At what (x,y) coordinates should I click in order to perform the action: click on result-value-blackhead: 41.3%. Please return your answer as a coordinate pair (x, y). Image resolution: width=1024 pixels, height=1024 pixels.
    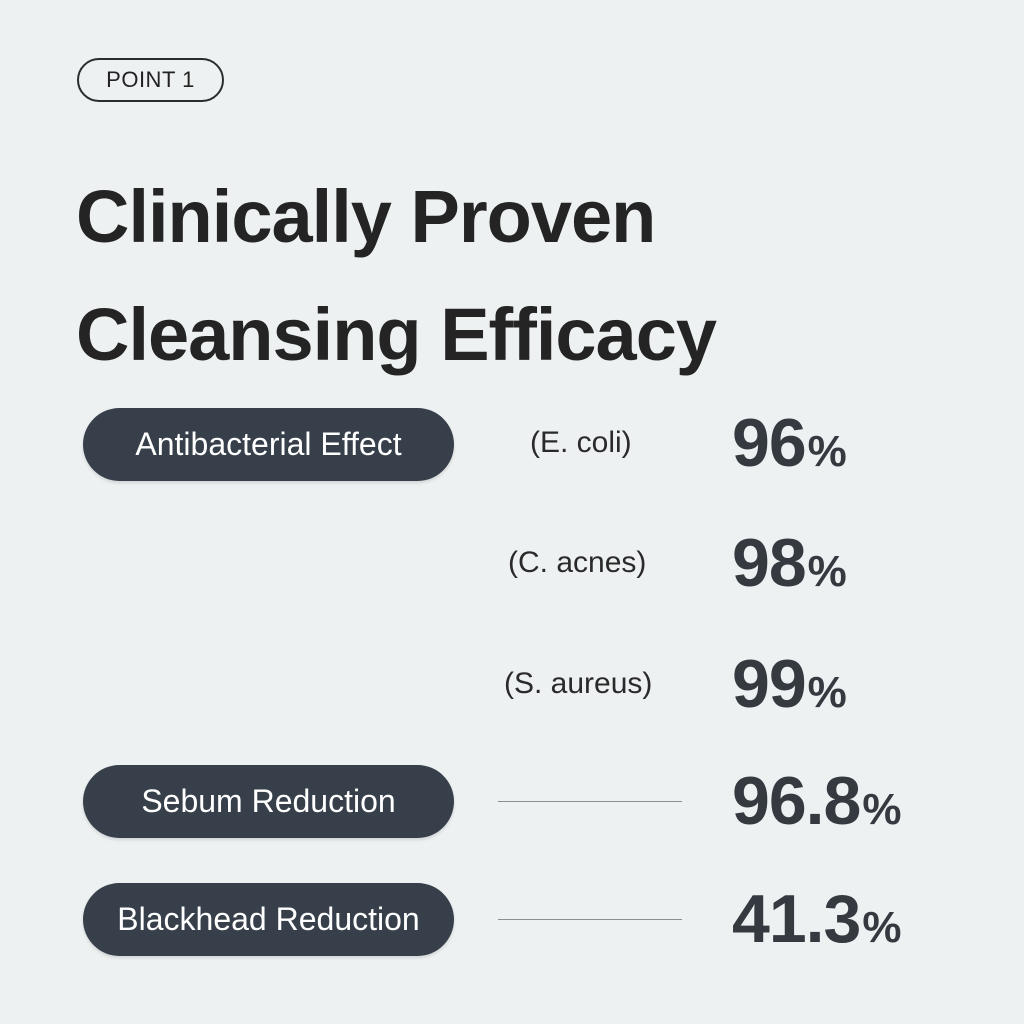
    Looking at the image, I should click on (816, 919).